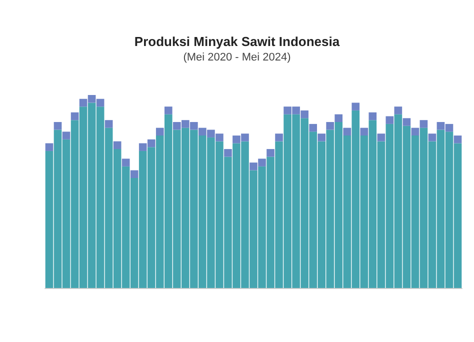  What do you see at coordinates (237, 58) in the screenshot?
I see `chart-subtitle: (Mei 2020 - Mei 2024)` at bounding box center [237, 58].